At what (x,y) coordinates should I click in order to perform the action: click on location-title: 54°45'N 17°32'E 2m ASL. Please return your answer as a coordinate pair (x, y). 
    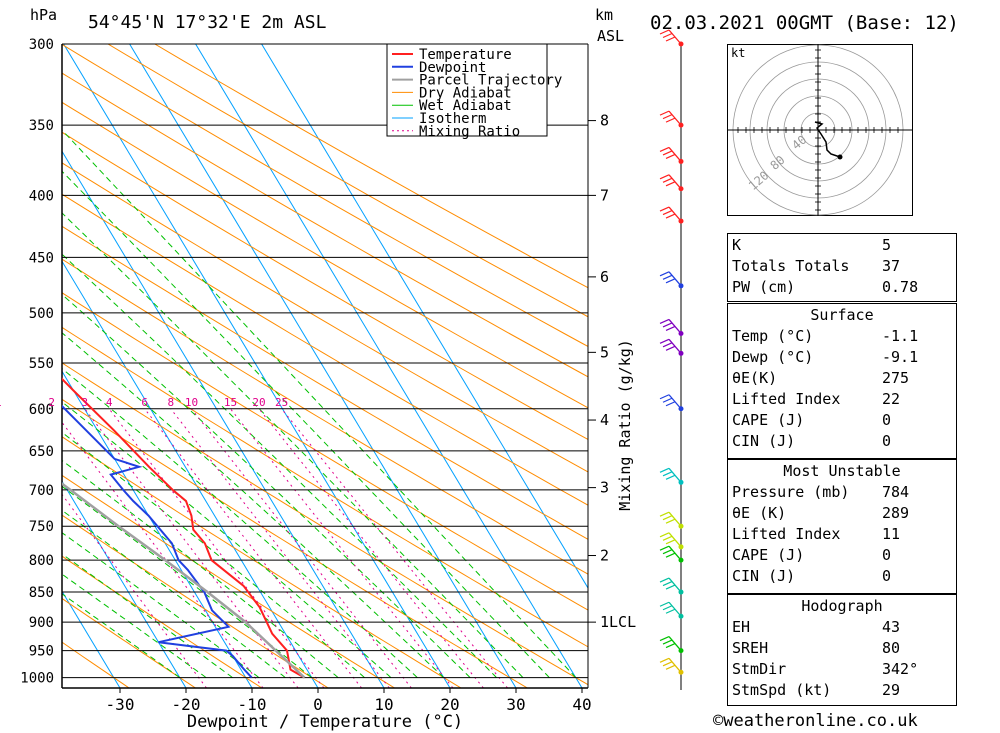
    Looking at the image, I should click on (207, 22).